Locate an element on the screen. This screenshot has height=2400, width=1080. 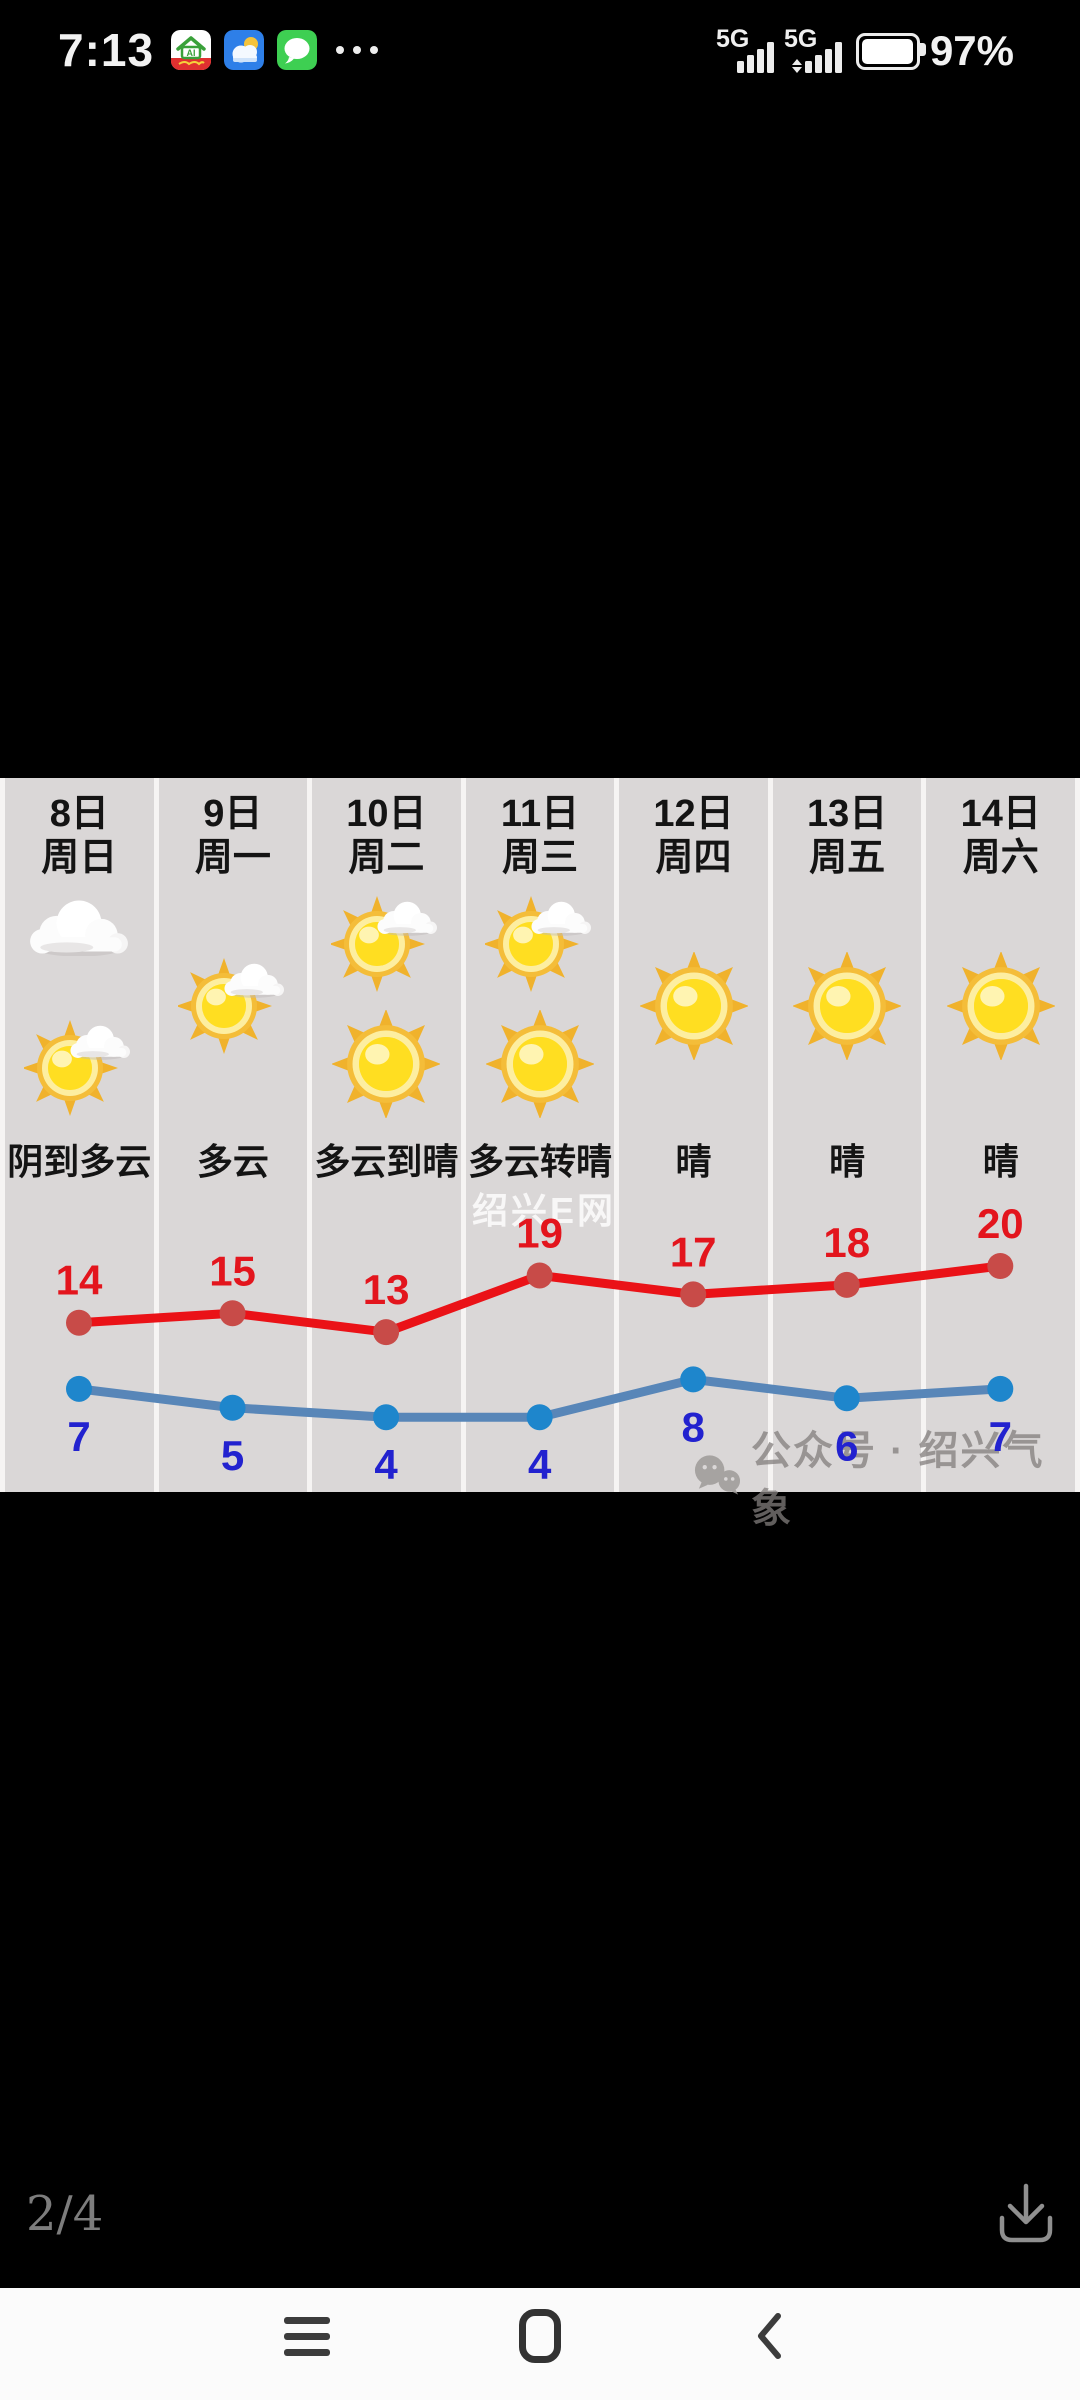
high-temp-label: 15 is located at coordinates (232, 1270).